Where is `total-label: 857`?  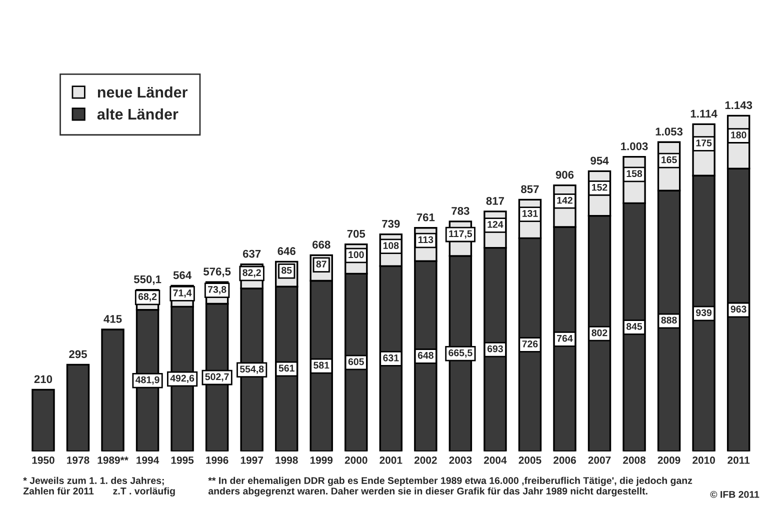
total-label: 857 is located at coordinates (530, 189).